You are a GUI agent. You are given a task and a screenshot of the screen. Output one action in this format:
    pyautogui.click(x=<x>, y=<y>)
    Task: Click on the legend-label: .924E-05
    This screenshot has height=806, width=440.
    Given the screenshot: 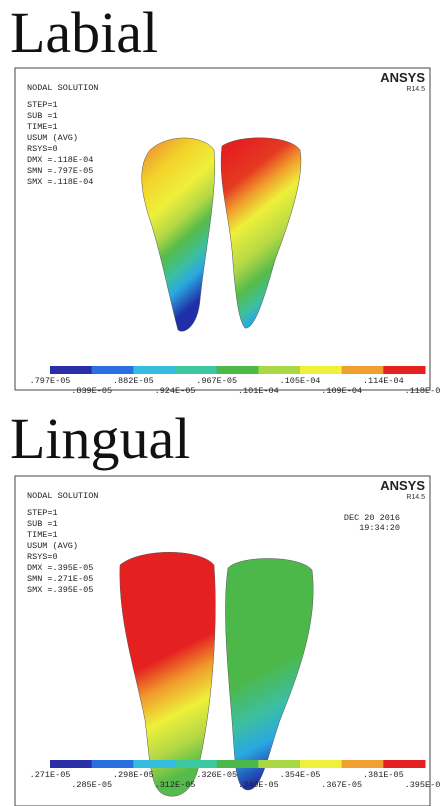 What is the action you would take?
    pyautogui.click(x=175, y=391)
    